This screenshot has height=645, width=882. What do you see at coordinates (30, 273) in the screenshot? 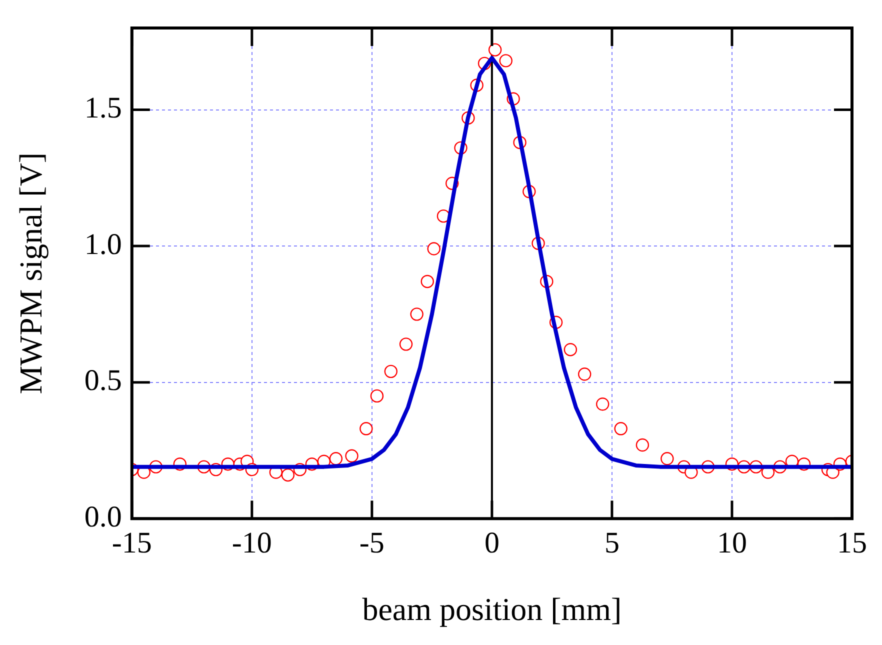
I see `y-axis-title: MWPM signal [V]` at bounding box center [30, 273].